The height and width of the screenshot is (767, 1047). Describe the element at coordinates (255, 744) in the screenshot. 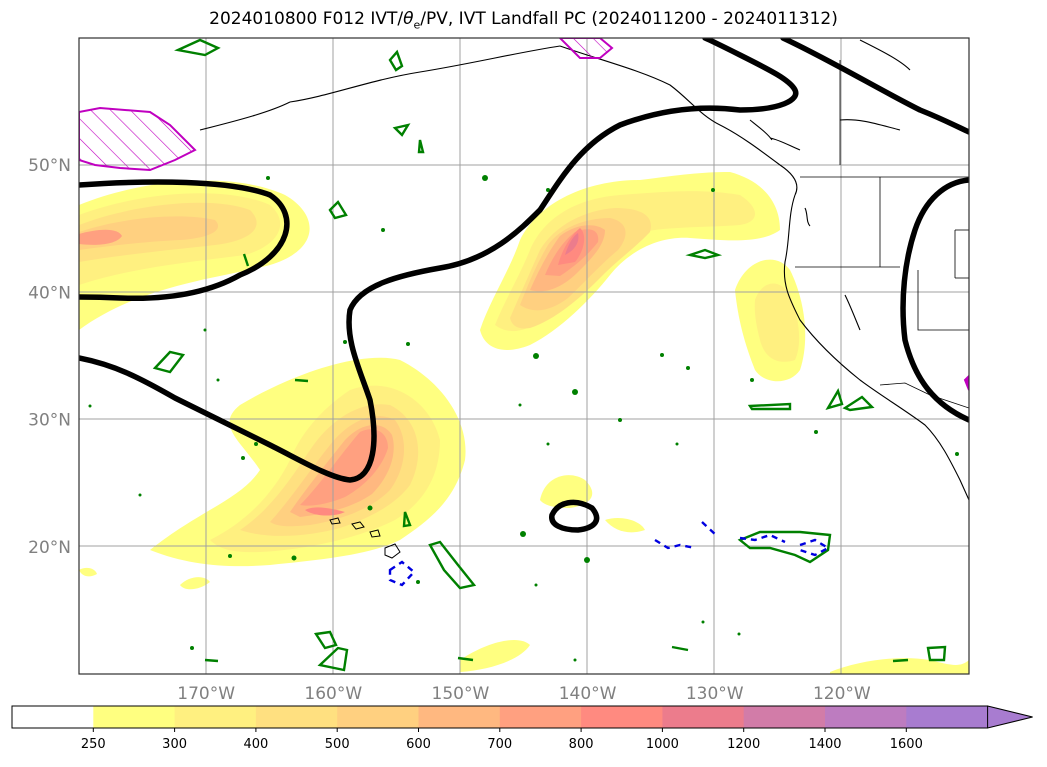

I see `colorbar-tick-label: 400` at that location.